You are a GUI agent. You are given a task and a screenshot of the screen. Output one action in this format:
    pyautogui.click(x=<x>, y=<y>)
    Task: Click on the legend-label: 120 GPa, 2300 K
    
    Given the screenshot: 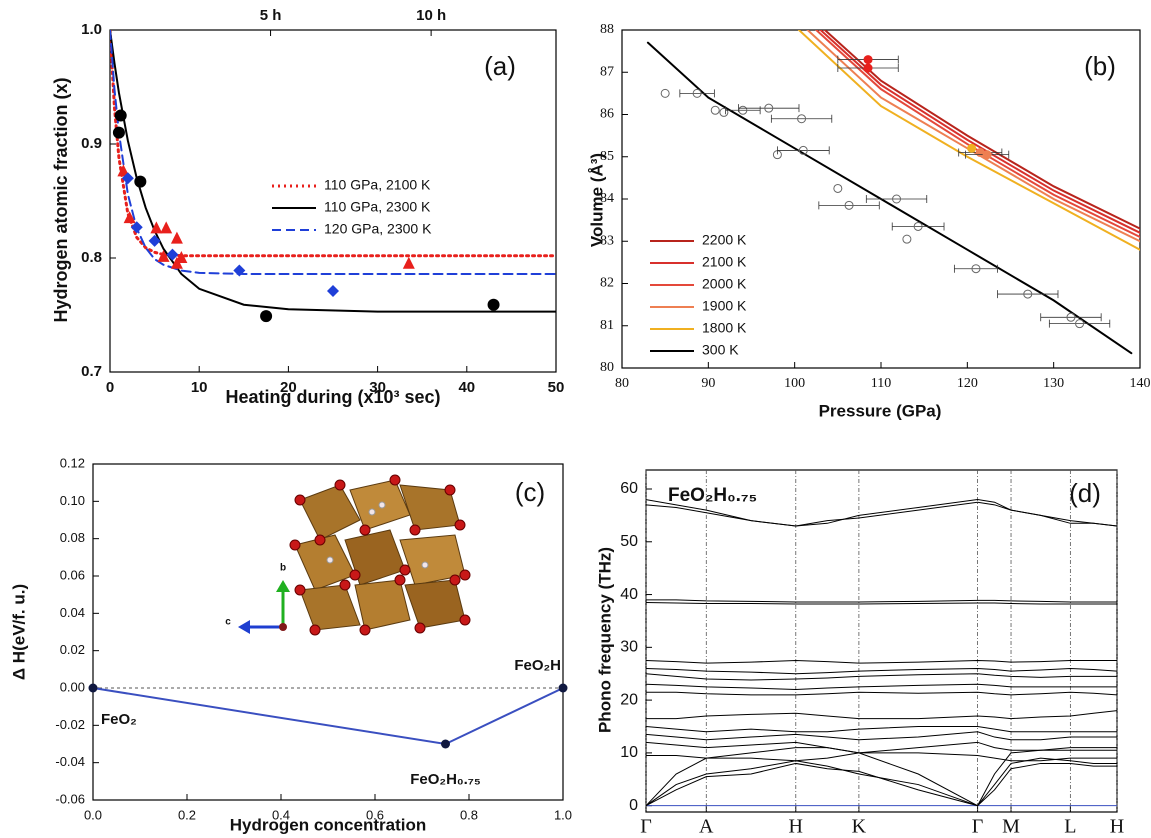 What is the action you would take?
    pyautogui.click(x=378, y=229)
    